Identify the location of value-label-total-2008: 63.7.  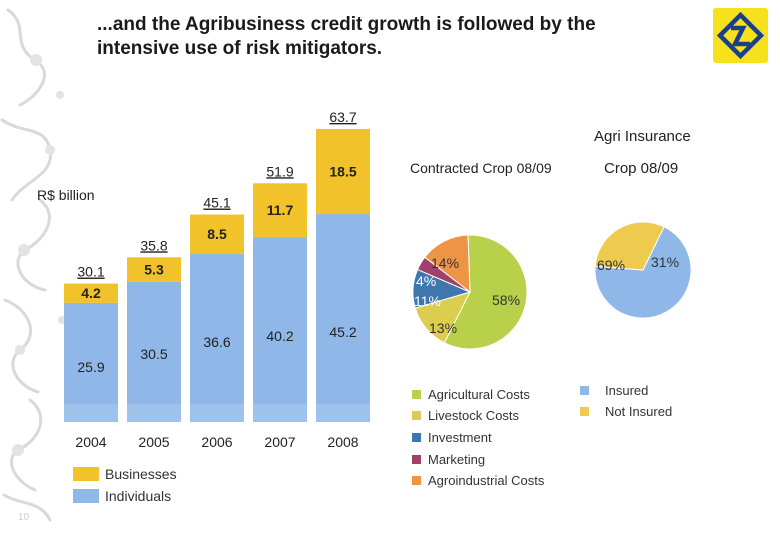
(342, 117).